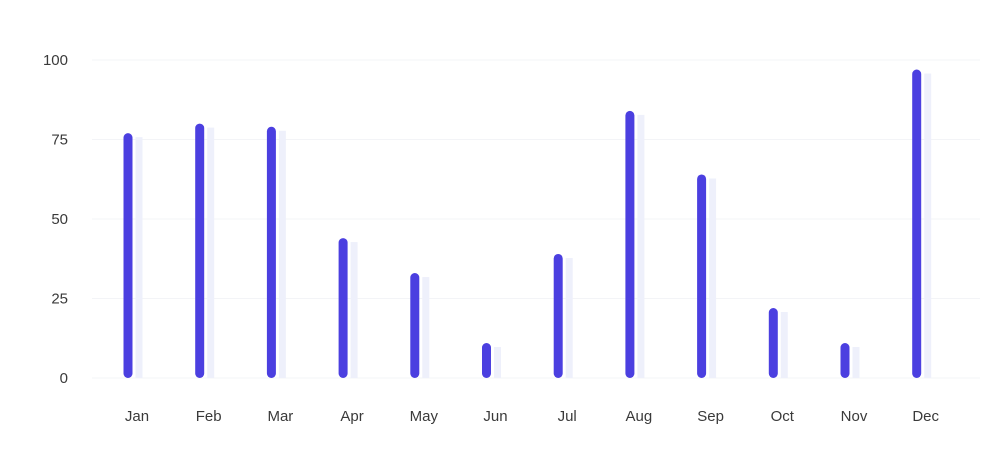  What do you see at coordinates (845, 360) in the screenshot?
I see `bar-nov` at bounding box center [845, 360].